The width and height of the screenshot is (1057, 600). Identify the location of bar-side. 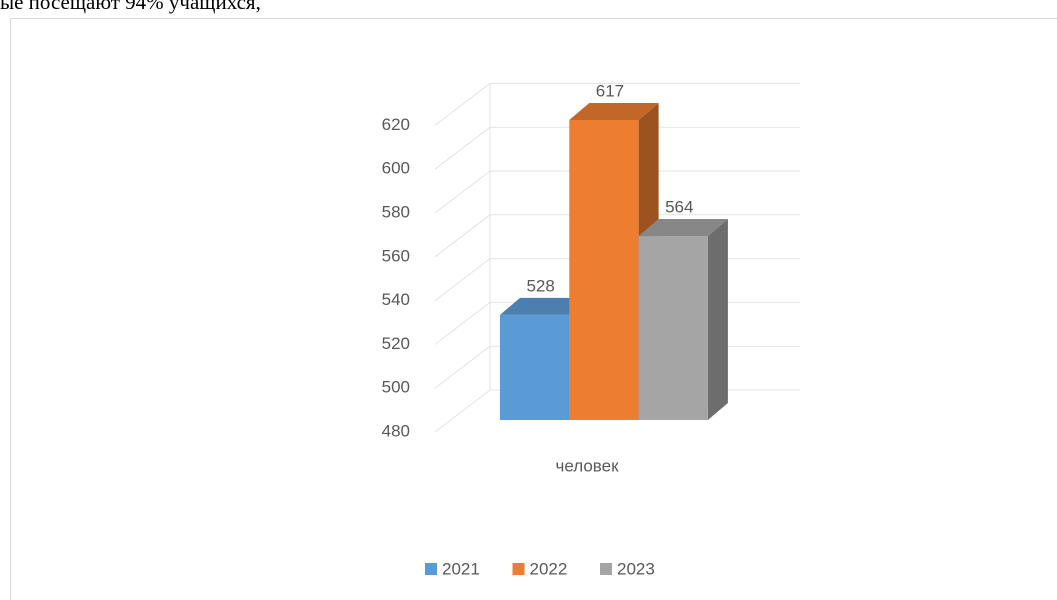
(717, 319).